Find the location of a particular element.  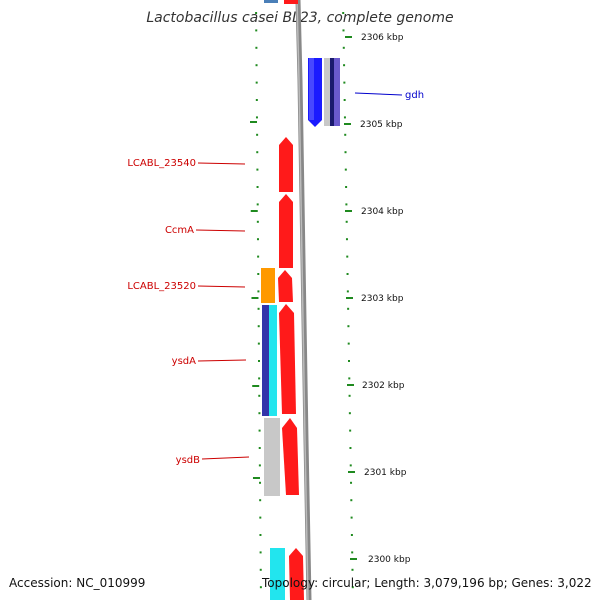

scale-label: 2301 kbp is located at coordinates (385, 473).